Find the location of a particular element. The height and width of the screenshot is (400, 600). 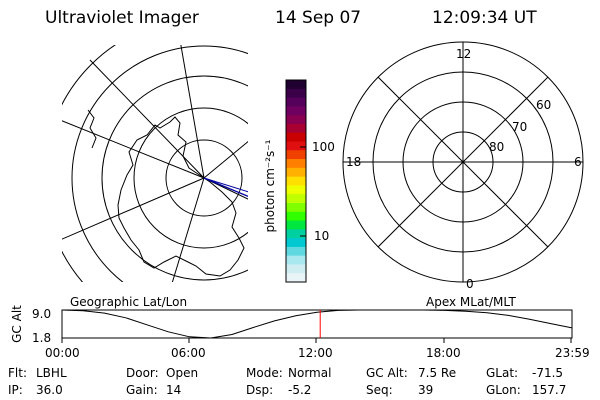

status-key: Seq: is located at coordinates (379, 390).